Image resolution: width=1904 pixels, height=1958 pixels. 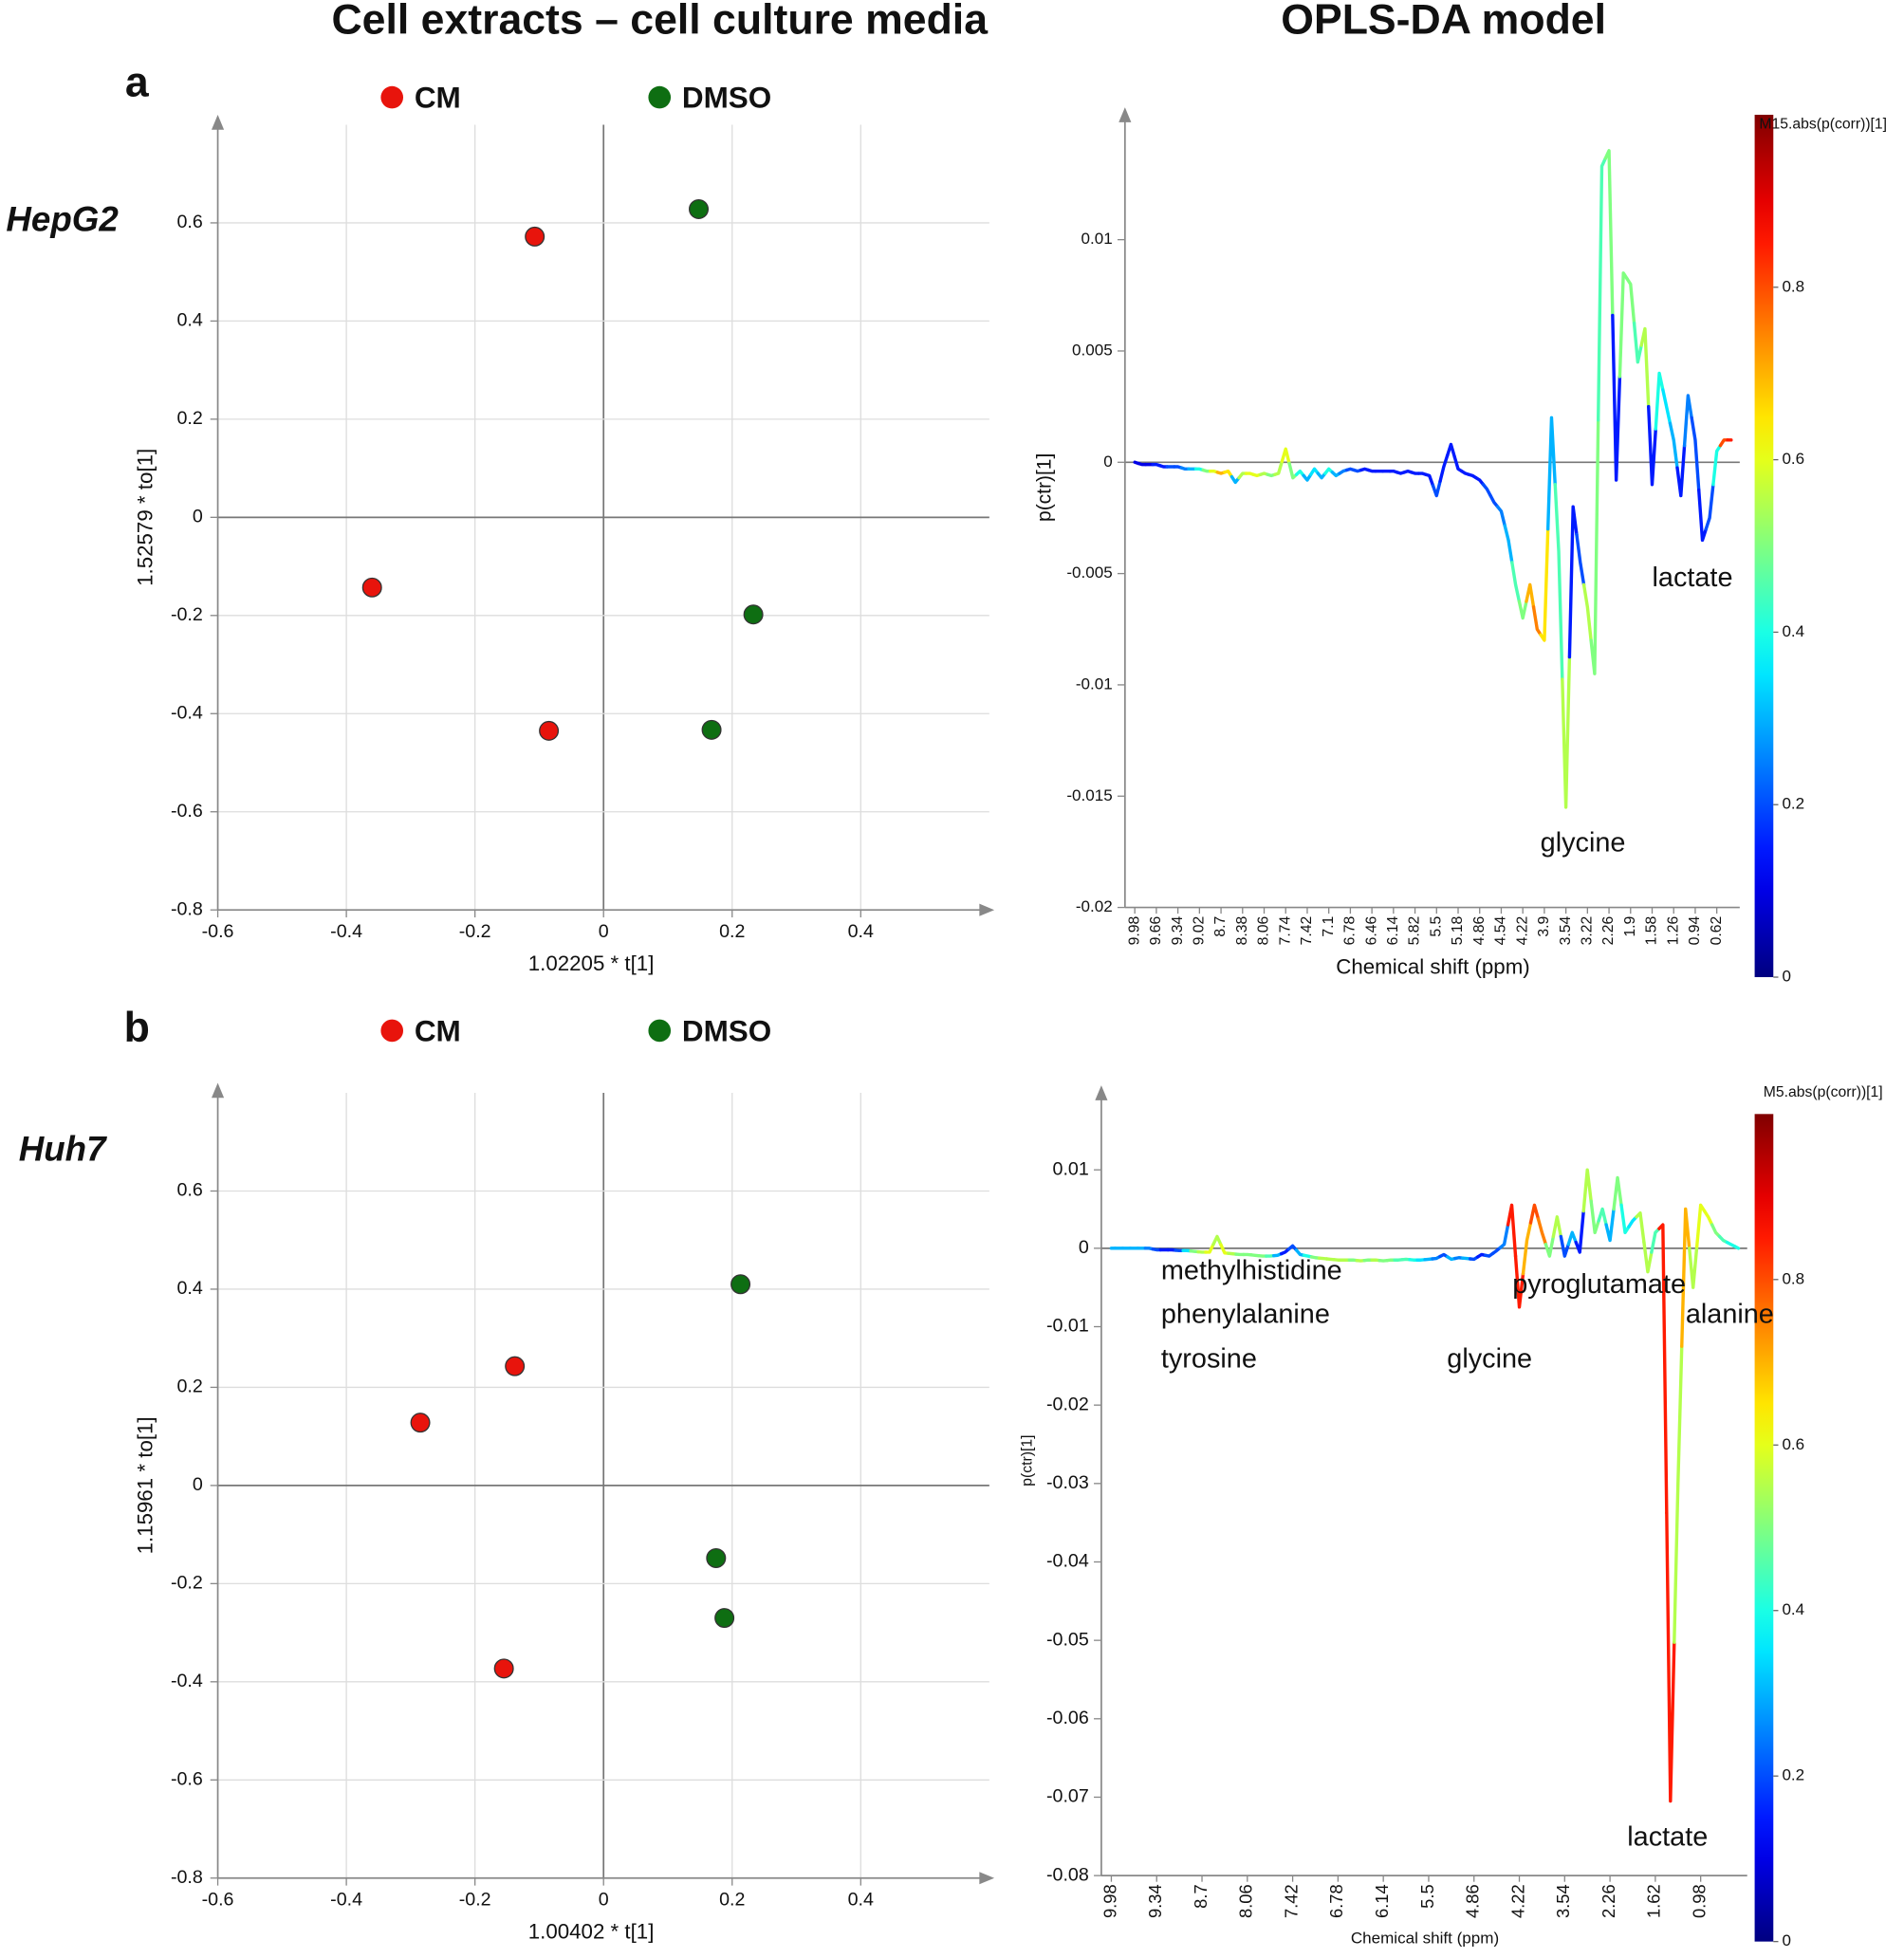 I want to click on left-title: Cell extracts – cell culture media, so click(x=660, y=22).